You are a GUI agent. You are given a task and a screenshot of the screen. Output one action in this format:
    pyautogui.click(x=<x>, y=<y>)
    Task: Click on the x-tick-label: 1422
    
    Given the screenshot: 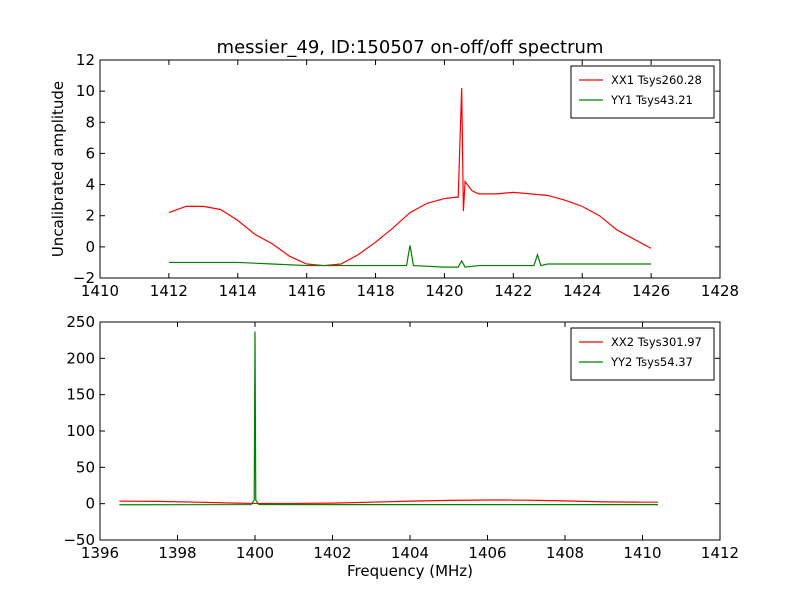 What is the action you would take?
    pyautogui.click(x=513, y=291)
    